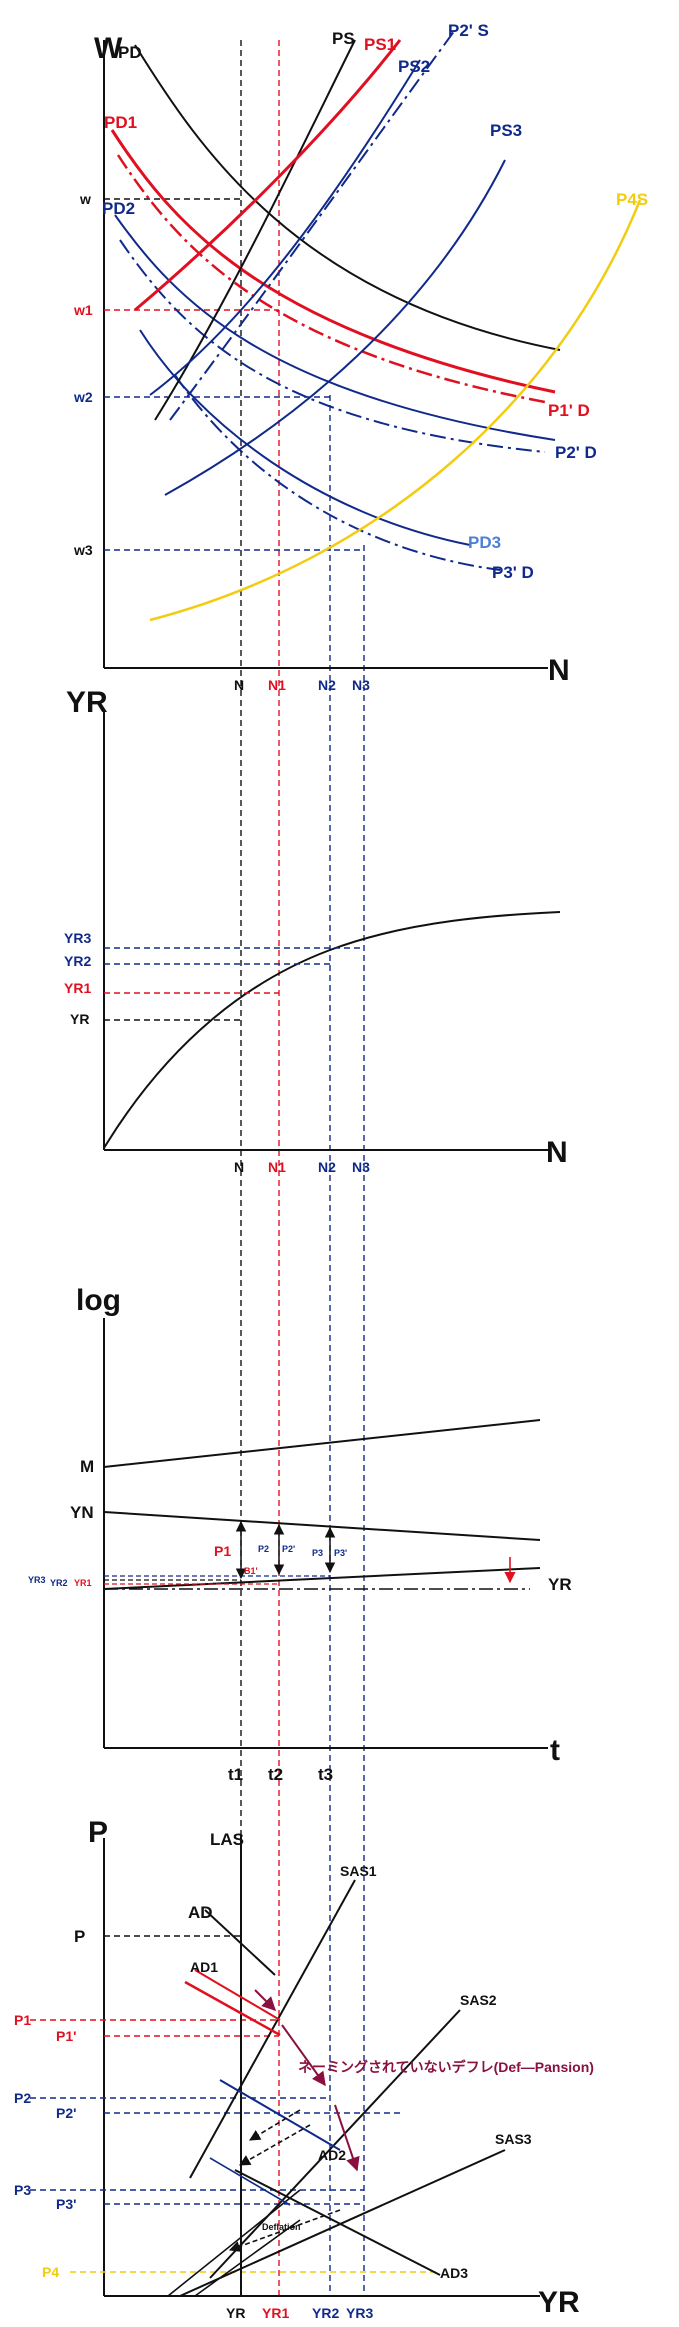 The height and width of the screenshot is (2327, 679). Describe the element at coordinates (239, 685) in the screenshot. I see `tick-n: N` at that location.